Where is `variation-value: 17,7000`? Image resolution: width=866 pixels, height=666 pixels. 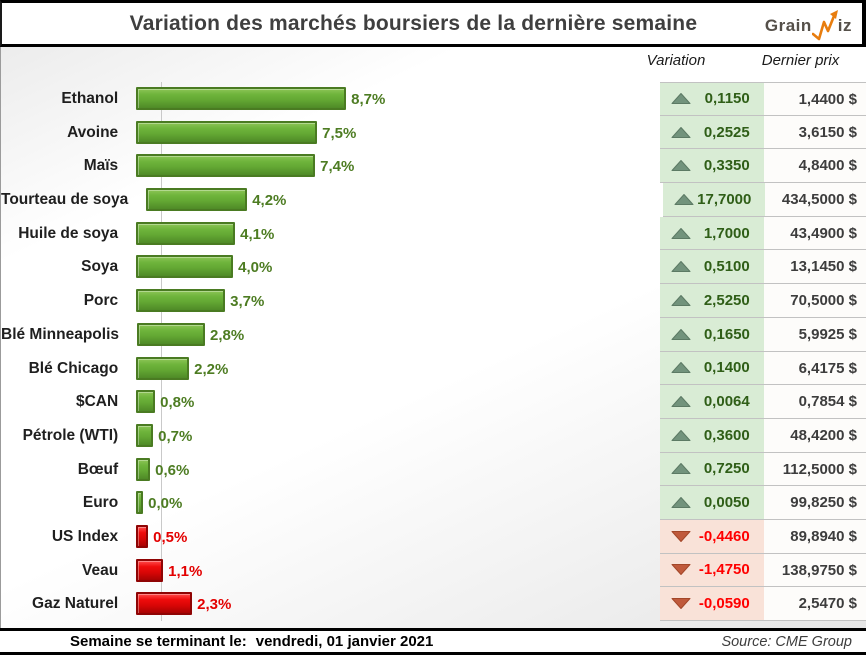 variation-value: 17,7000 is located at coordinates (724, 199).